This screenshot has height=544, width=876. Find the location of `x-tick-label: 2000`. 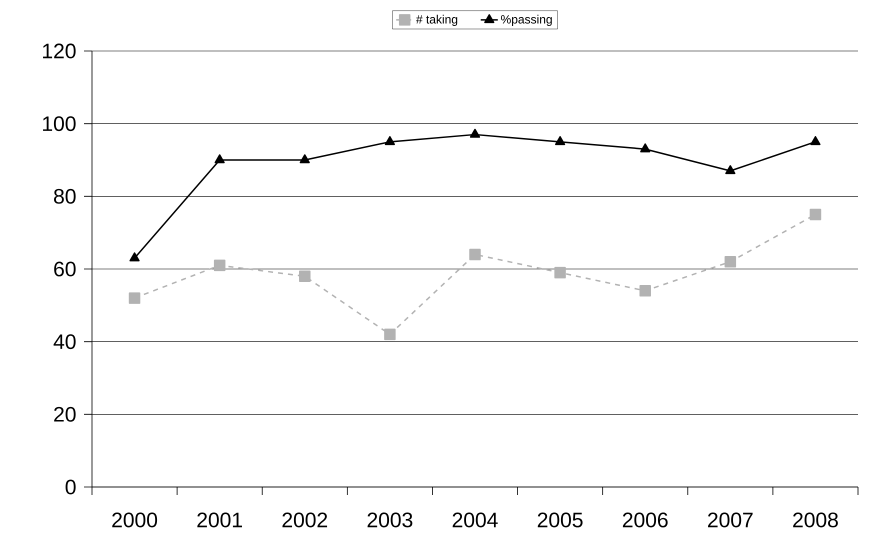

x-tick-label: 2000 is located at coordinates (135, 520).